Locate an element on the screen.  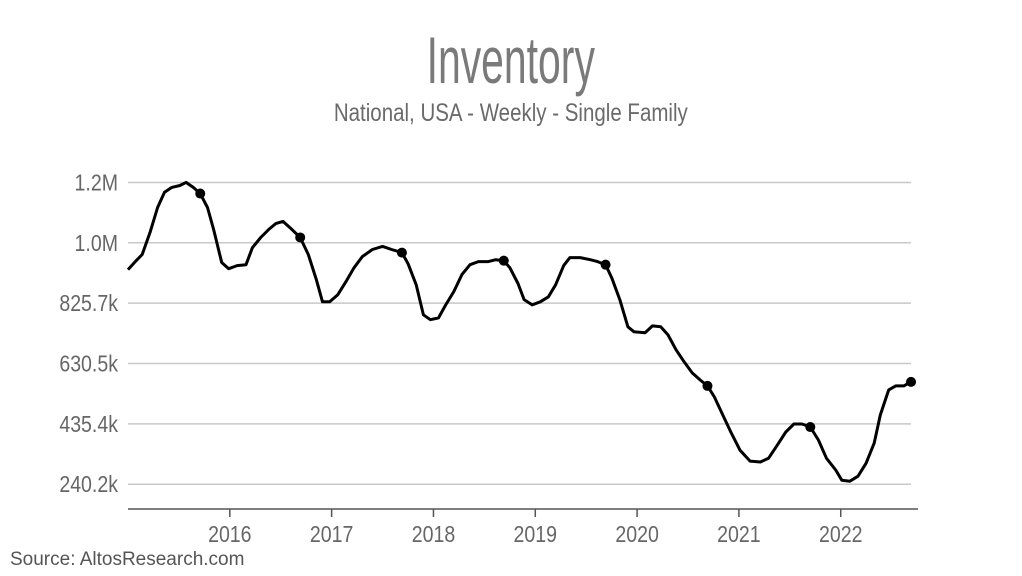
chart-subtitle: National, USA - Weekly - Single Family is located at coordinates (511, 113).